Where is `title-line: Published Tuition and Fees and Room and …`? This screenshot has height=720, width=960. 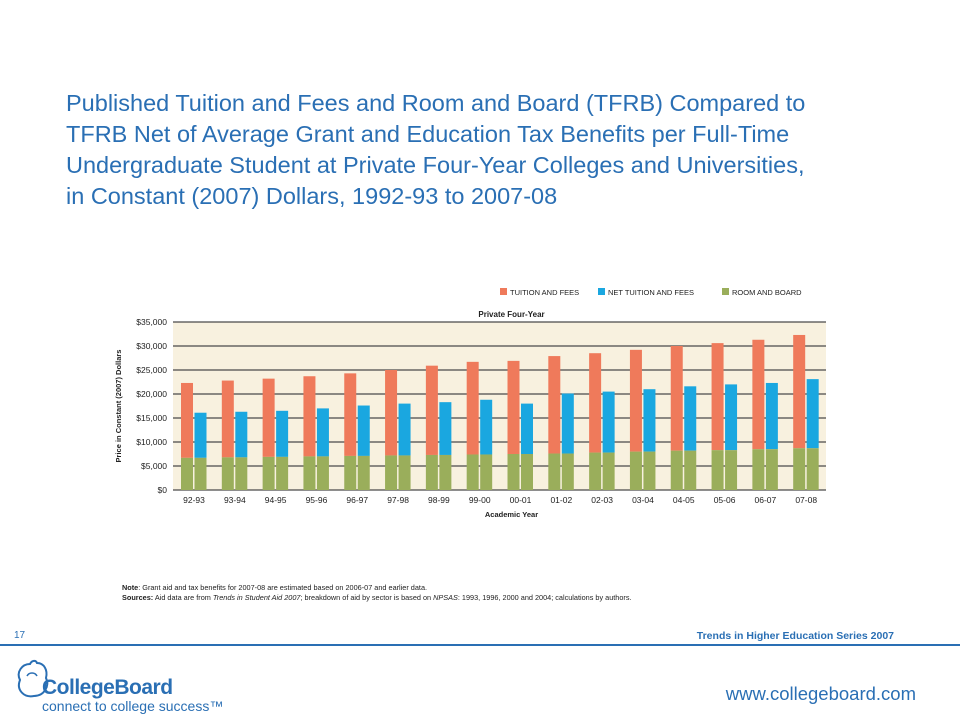 title-line: Published Tuition and Fees and Room and … is located at coordinates (436, 103).